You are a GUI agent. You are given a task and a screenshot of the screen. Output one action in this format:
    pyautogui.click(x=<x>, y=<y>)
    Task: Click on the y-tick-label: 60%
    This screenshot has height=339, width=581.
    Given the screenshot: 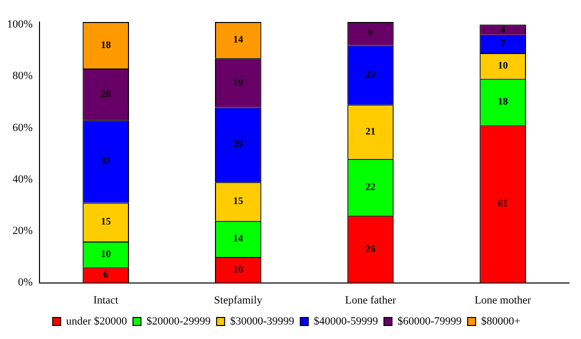 What is the action you would take?
    pyautogui.click(x=22, y=128)
    